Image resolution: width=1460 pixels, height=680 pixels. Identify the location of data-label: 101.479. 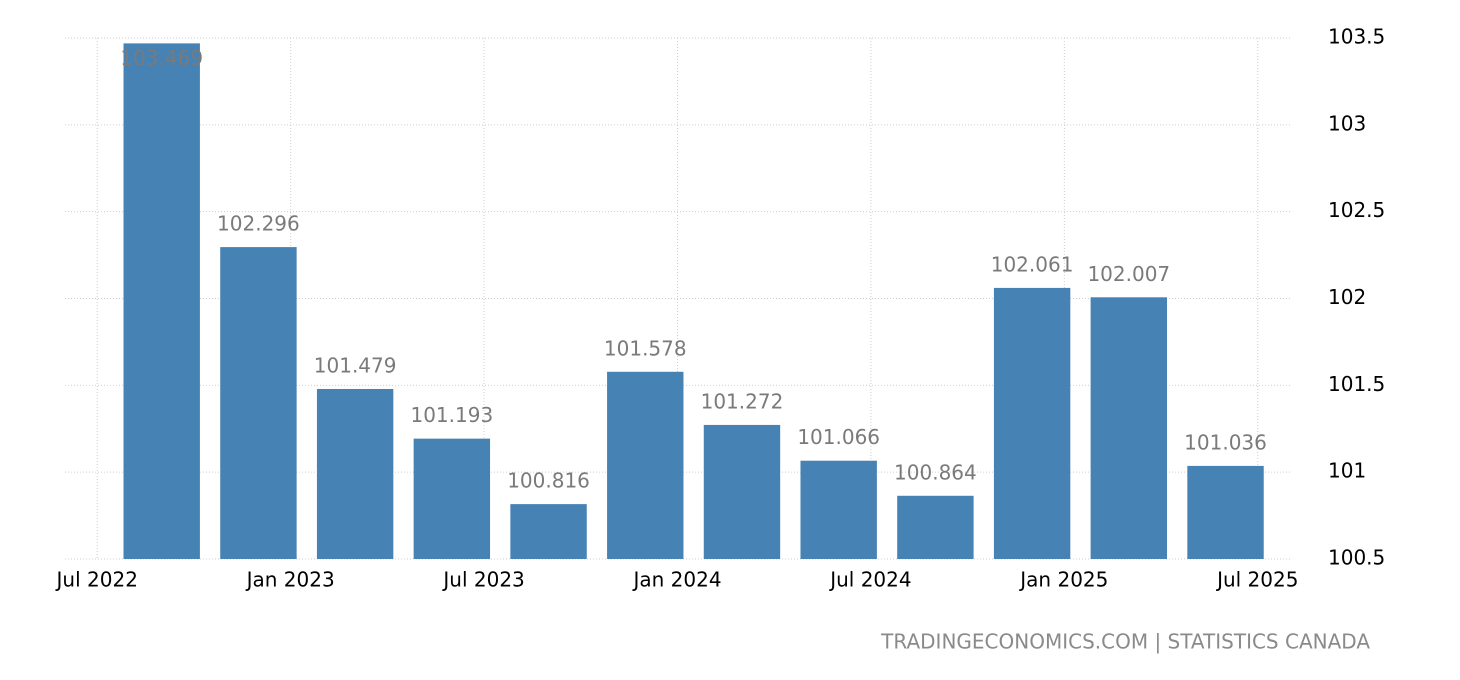
(355, 365).